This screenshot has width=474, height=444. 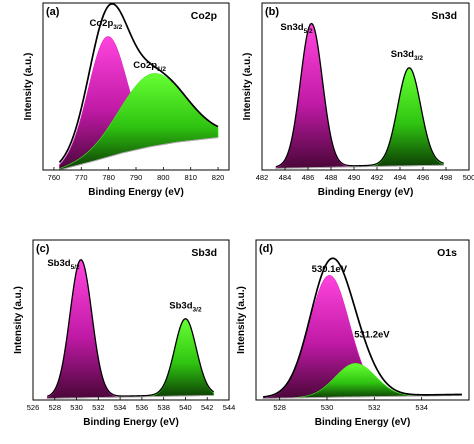 What do you see at coordinates (272, 12) in the screenshot?
I see `panel-label: (b)` at bounding box center [272, 12].